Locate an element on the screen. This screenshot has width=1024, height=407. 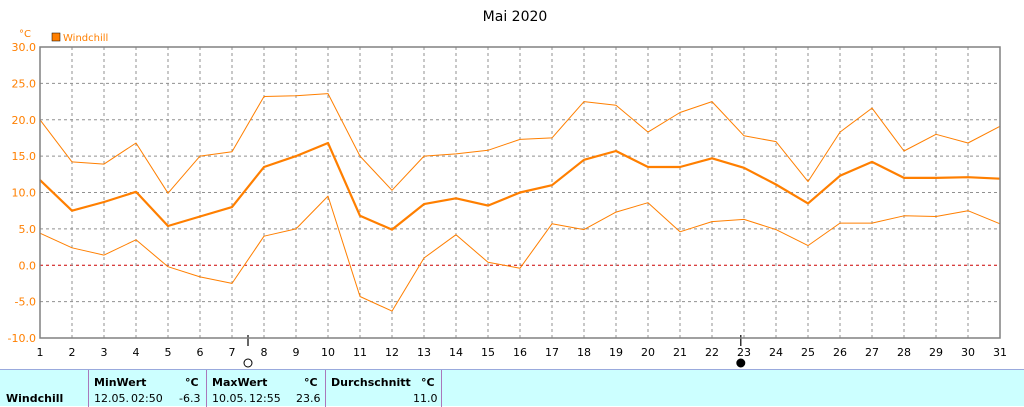
x-tick-label: 5 is located at coordinates (168, 352).